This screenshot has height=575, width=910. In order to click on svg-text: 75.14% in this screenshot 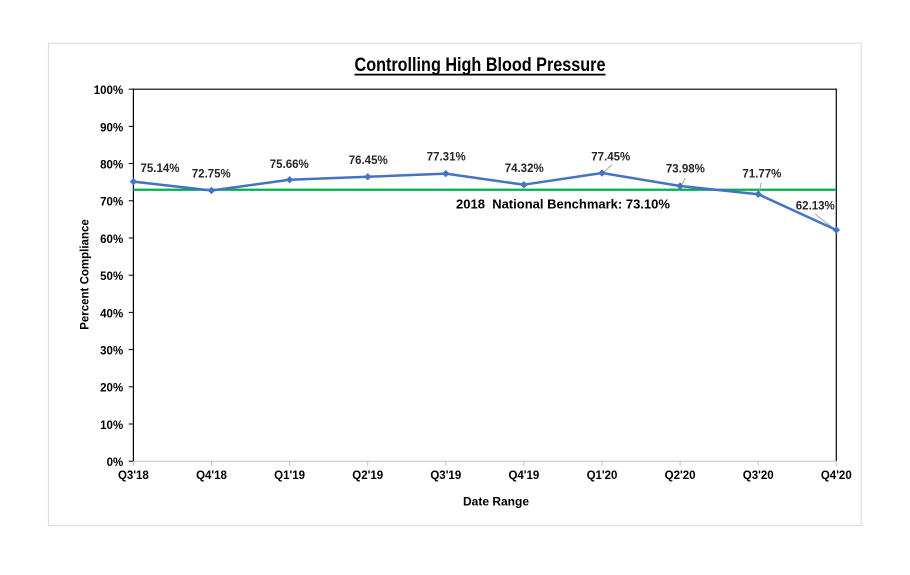, I will do `click(159, 169)`.